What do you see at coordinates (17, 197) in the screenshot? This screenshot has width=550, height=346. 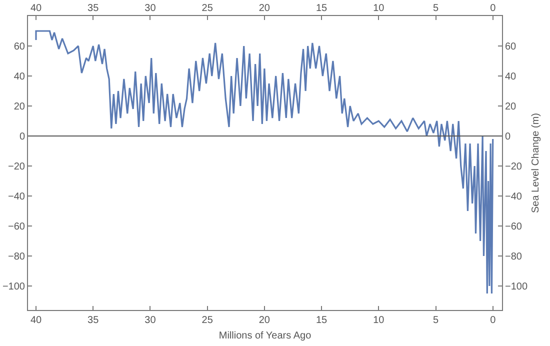 I see `y-tick-label: −40` at bounding box center [17, 197].